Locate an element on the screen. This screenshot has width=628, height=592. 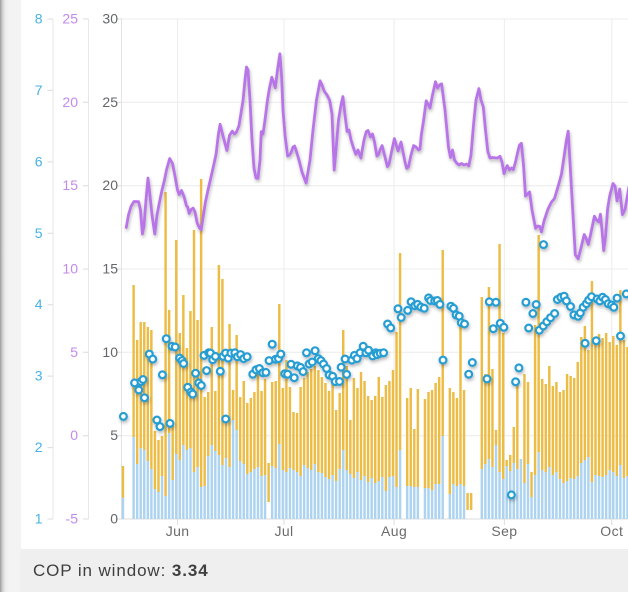
svg-text: Jul is located at coordinates (283, 531).